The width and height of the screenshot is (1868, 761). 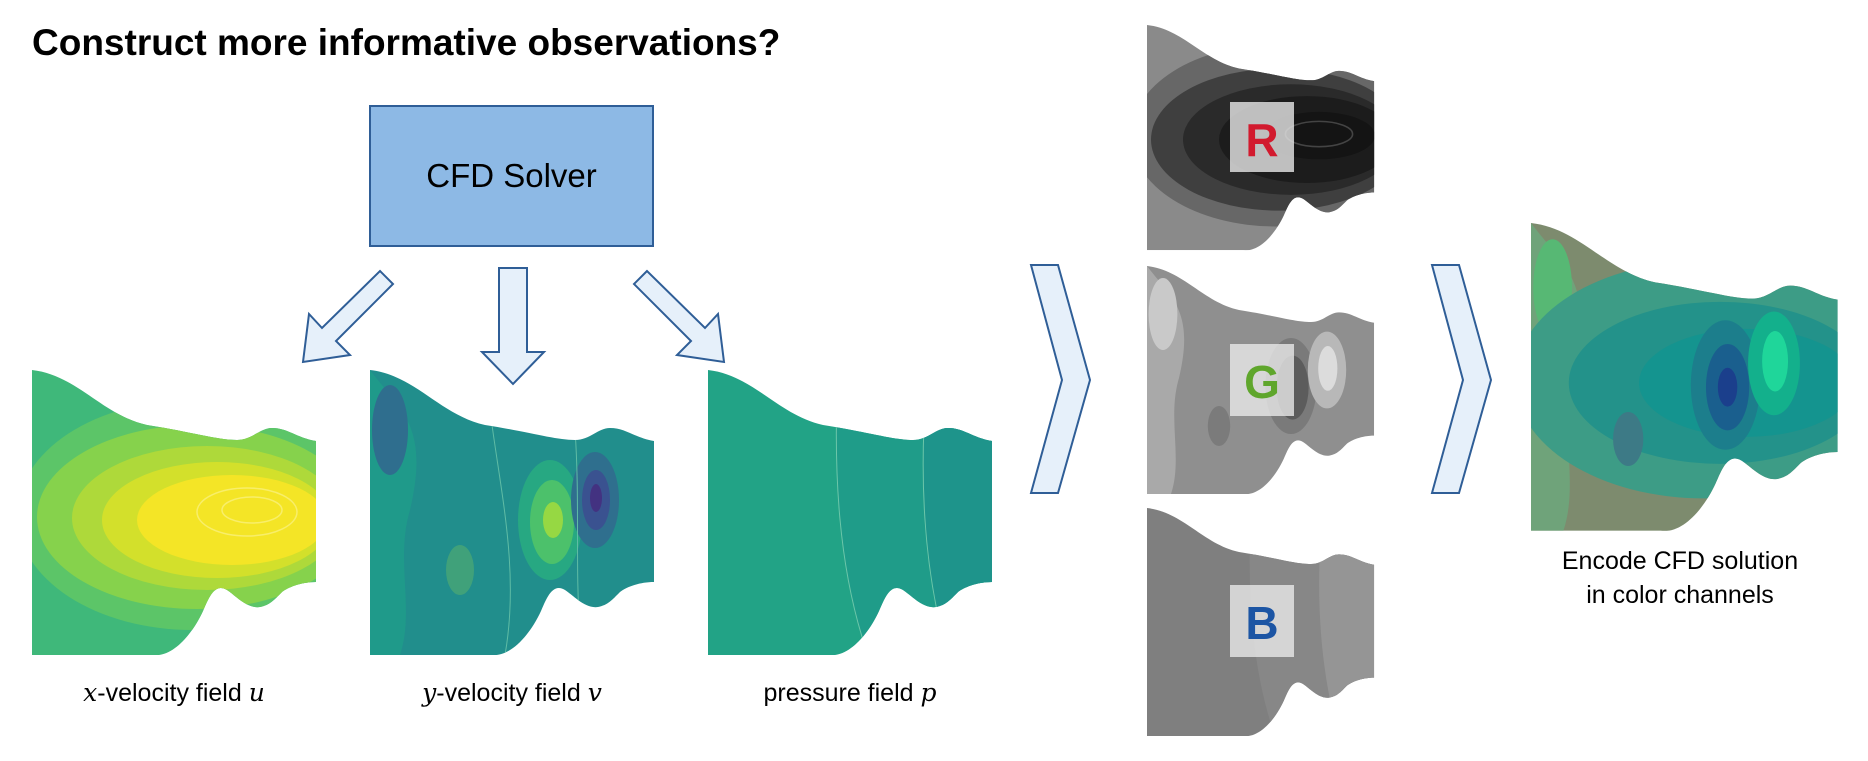 I want to click on v-field-plot, so click(x=512, y=513).